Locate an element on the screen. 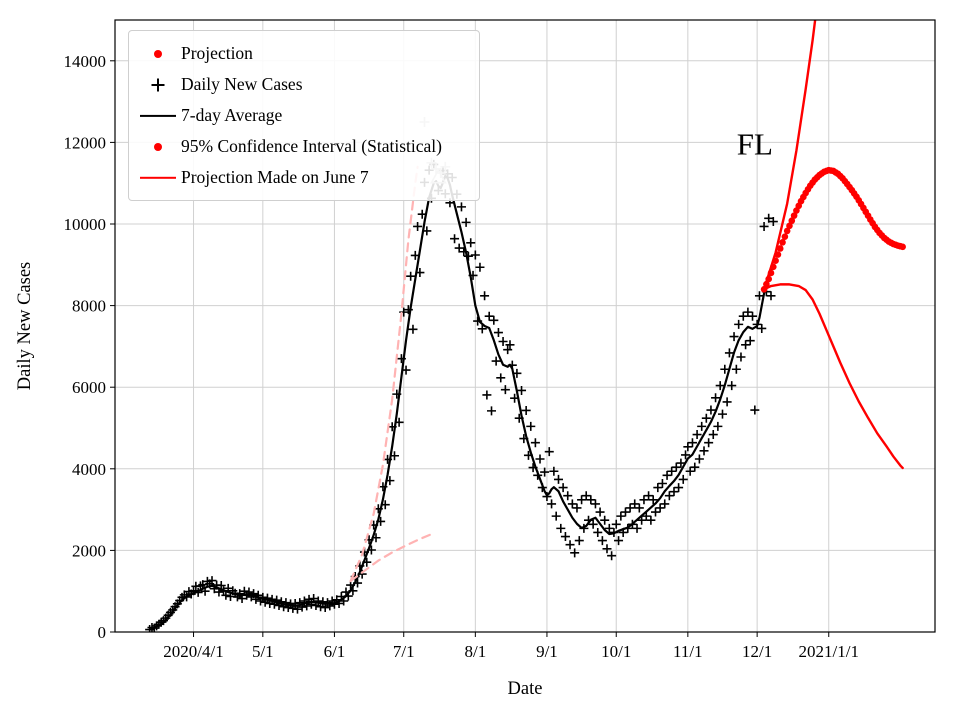  x-tick-label: 2020/4/1 is located at coordinates (193, 651).